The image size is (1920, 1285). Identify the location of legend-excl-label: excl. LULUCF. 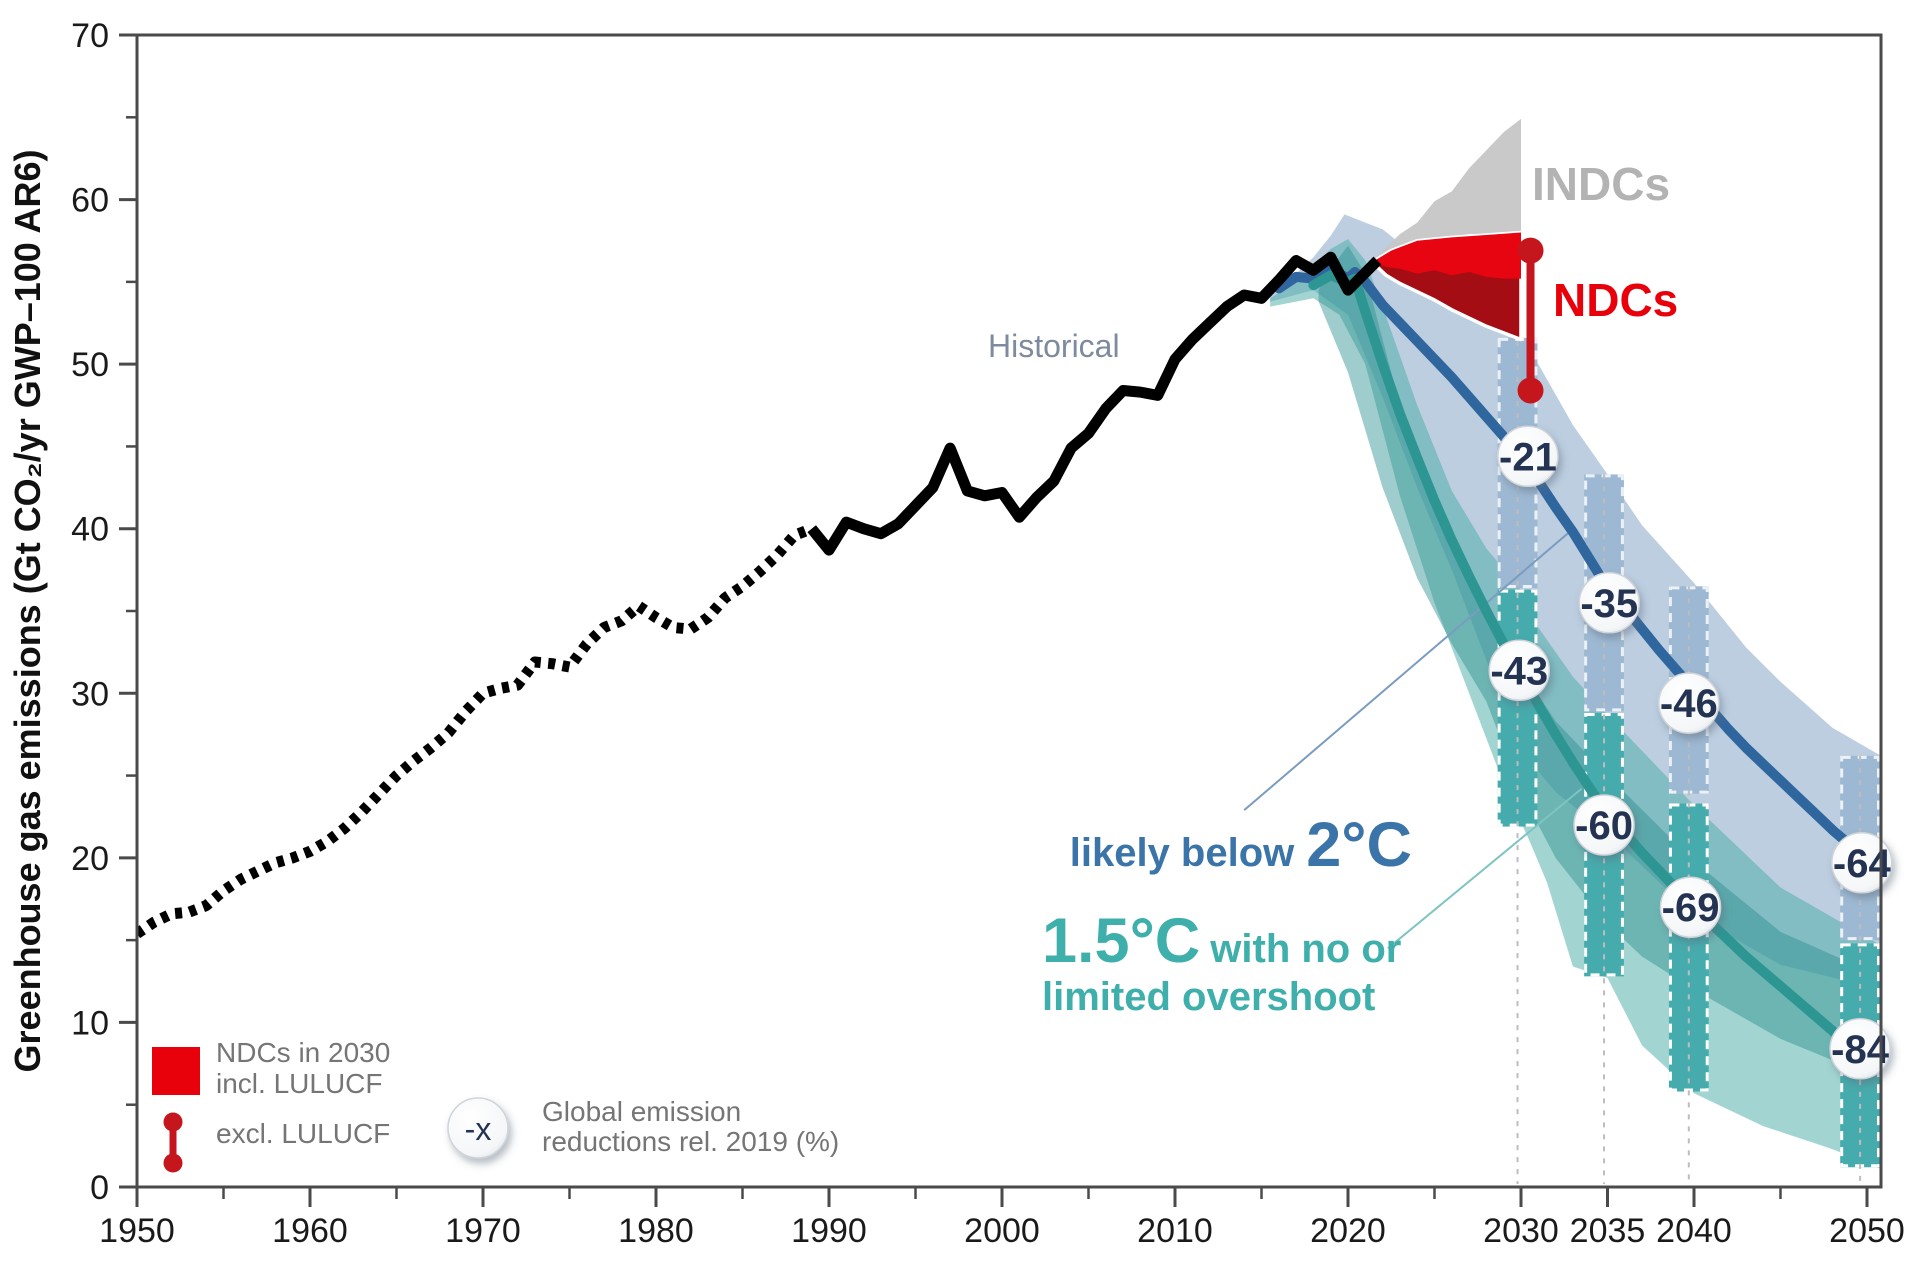
(303, 1133).